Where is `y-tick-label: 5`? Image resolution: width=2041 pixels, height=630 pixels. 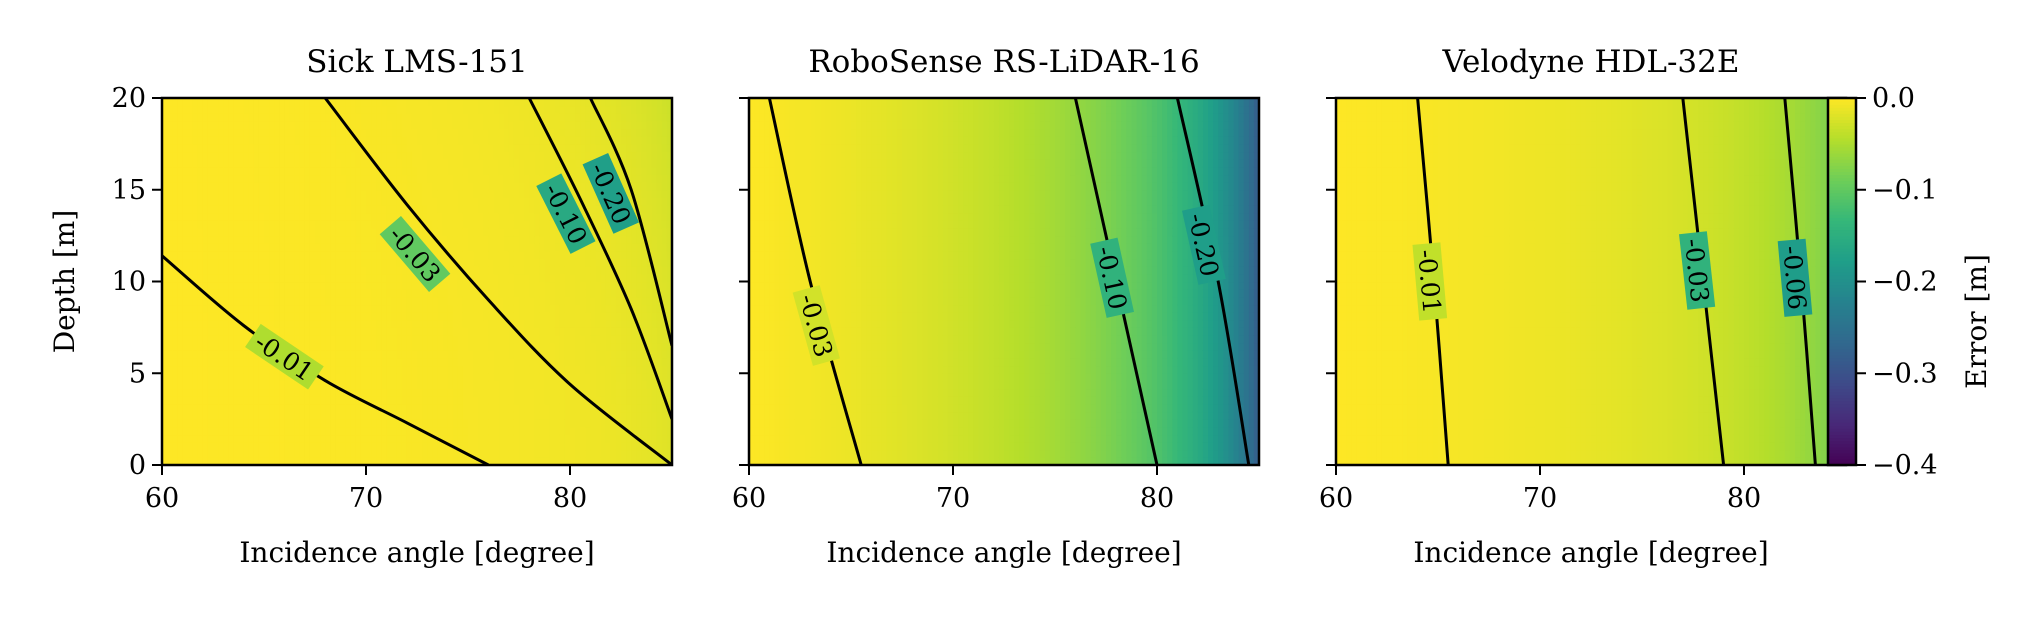
y-tick-label: 5 is located at coordinates (137, 373).